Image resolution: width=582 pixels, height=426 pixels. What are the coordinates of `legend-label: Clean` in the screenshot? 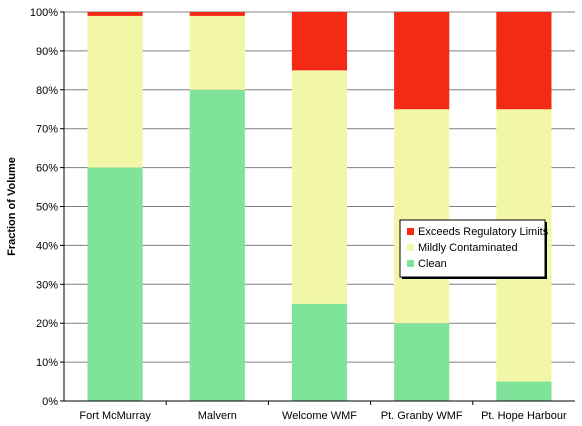 It's located at (432, 264).